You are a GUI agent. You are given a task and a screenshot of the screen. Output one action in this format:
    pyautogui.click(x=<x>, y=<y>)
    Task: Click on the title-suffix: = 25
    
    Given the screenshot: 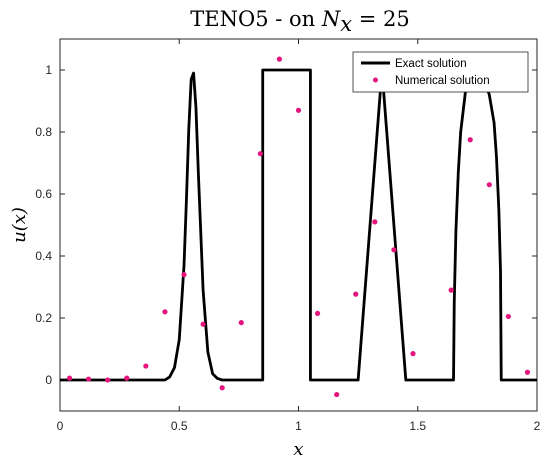 What is the action you would take?
    pyautogui.click(x=381, y=19)
    